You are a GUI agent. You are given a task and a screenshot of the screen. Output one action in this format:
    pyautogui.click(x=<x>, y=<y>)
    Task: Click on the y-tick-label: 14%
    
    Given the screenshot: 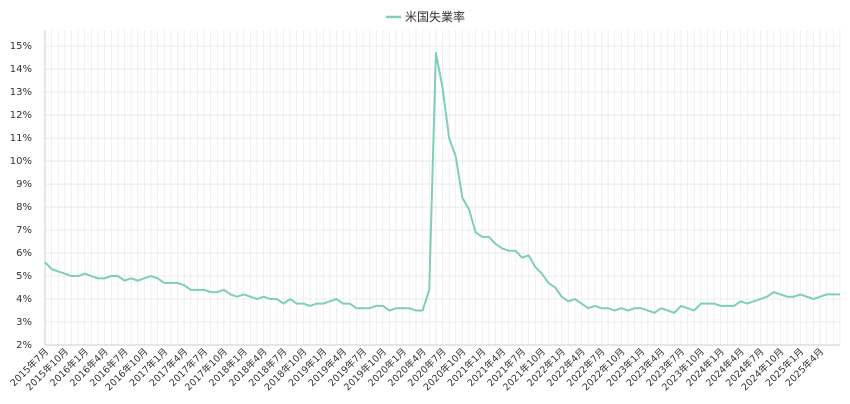 What is the action you would take?
    pyautogui.click(x=21, y=69)
    